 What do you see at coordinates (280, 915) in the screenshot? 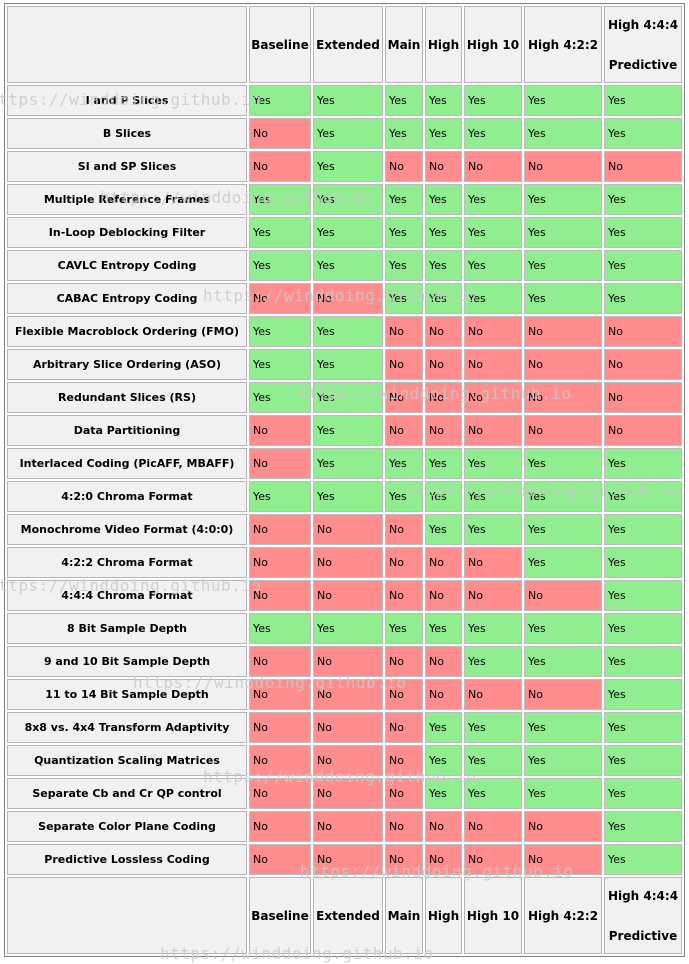
I see `column-header-label: Baseline` at bounding box center [280, 915].